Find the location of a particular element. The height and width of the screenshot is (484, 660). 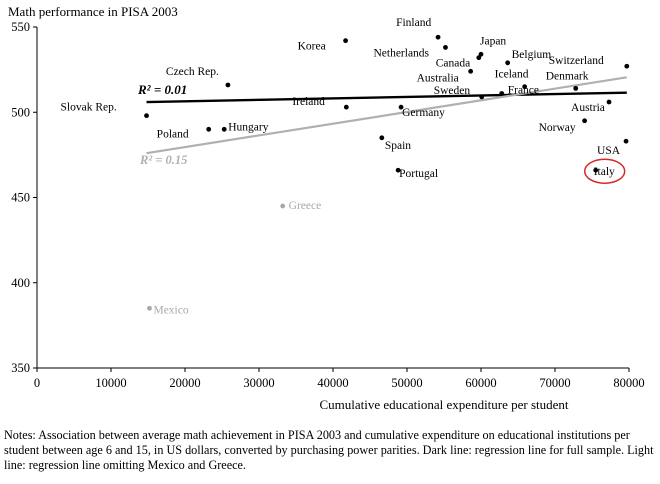

point-greece is located at coordinates (283, 206).